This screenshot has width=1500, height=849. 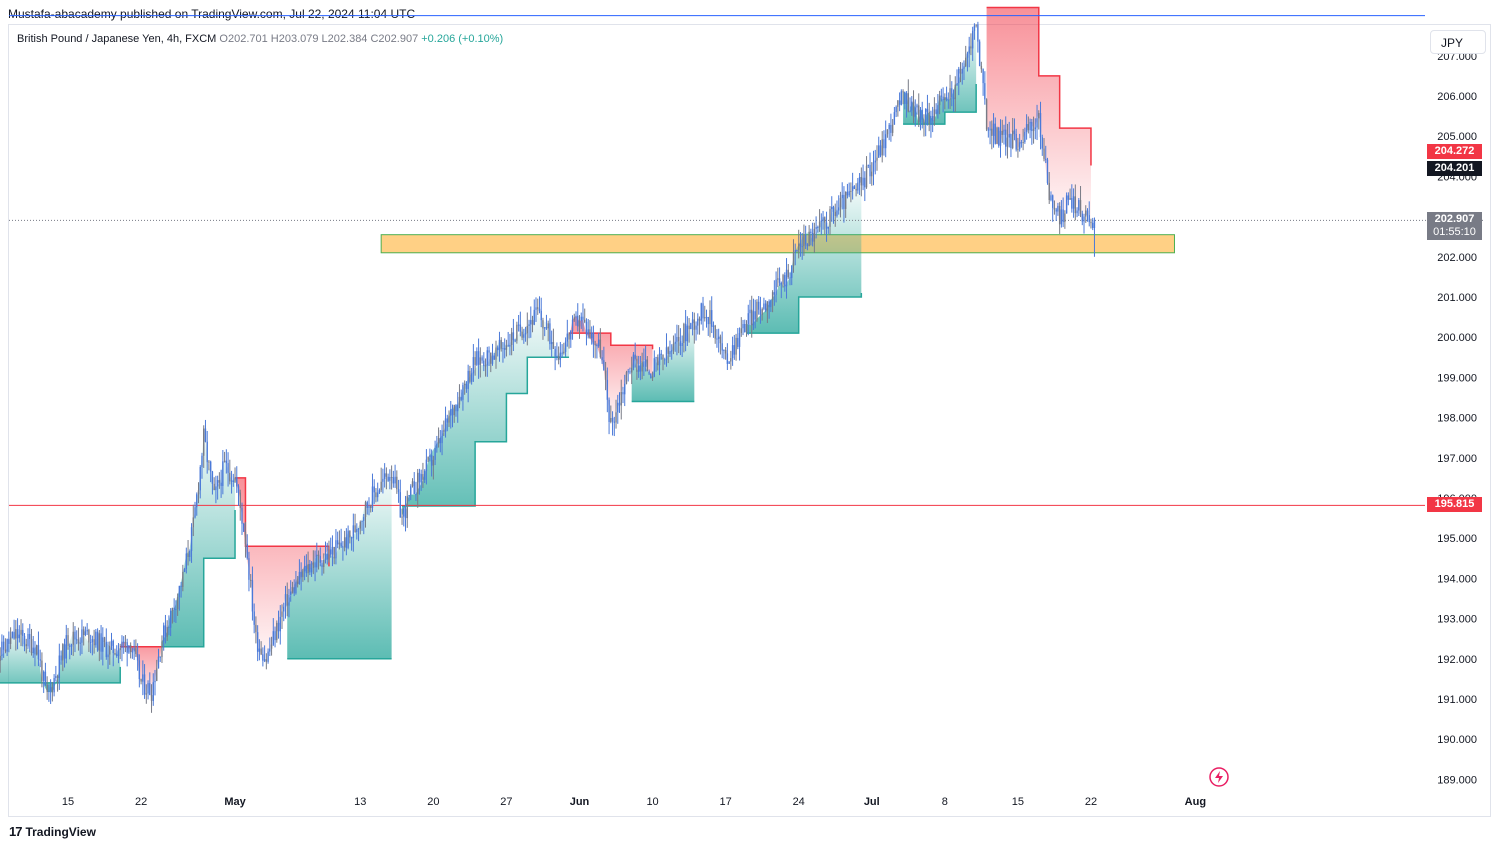 What do you see at coordinates (68, 802) in the screenshot?
I see `time-tick-label: 15` at bounding box center [68, 802].